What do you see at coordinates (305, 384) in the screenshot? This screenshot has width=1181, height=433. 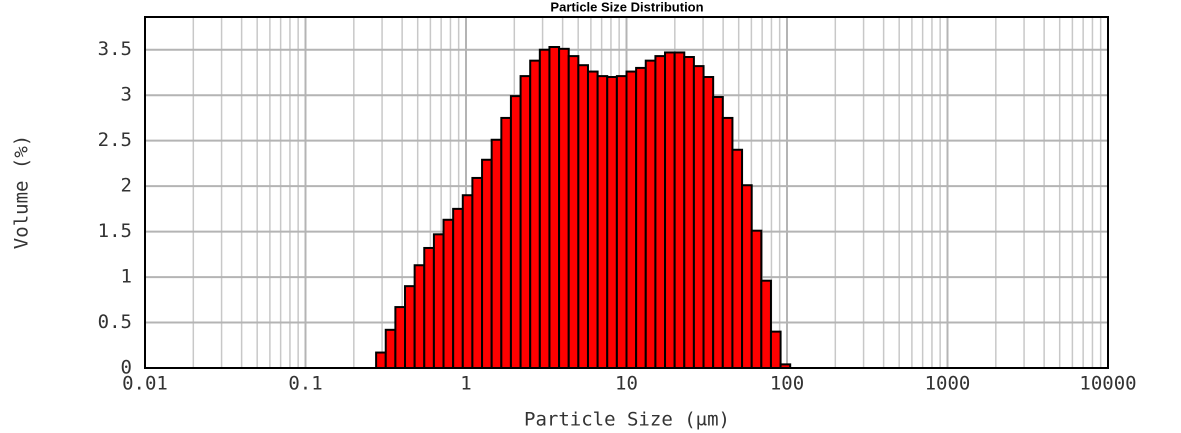 I see `x-tick-label: 0.1` at bounding box center [305, 384].